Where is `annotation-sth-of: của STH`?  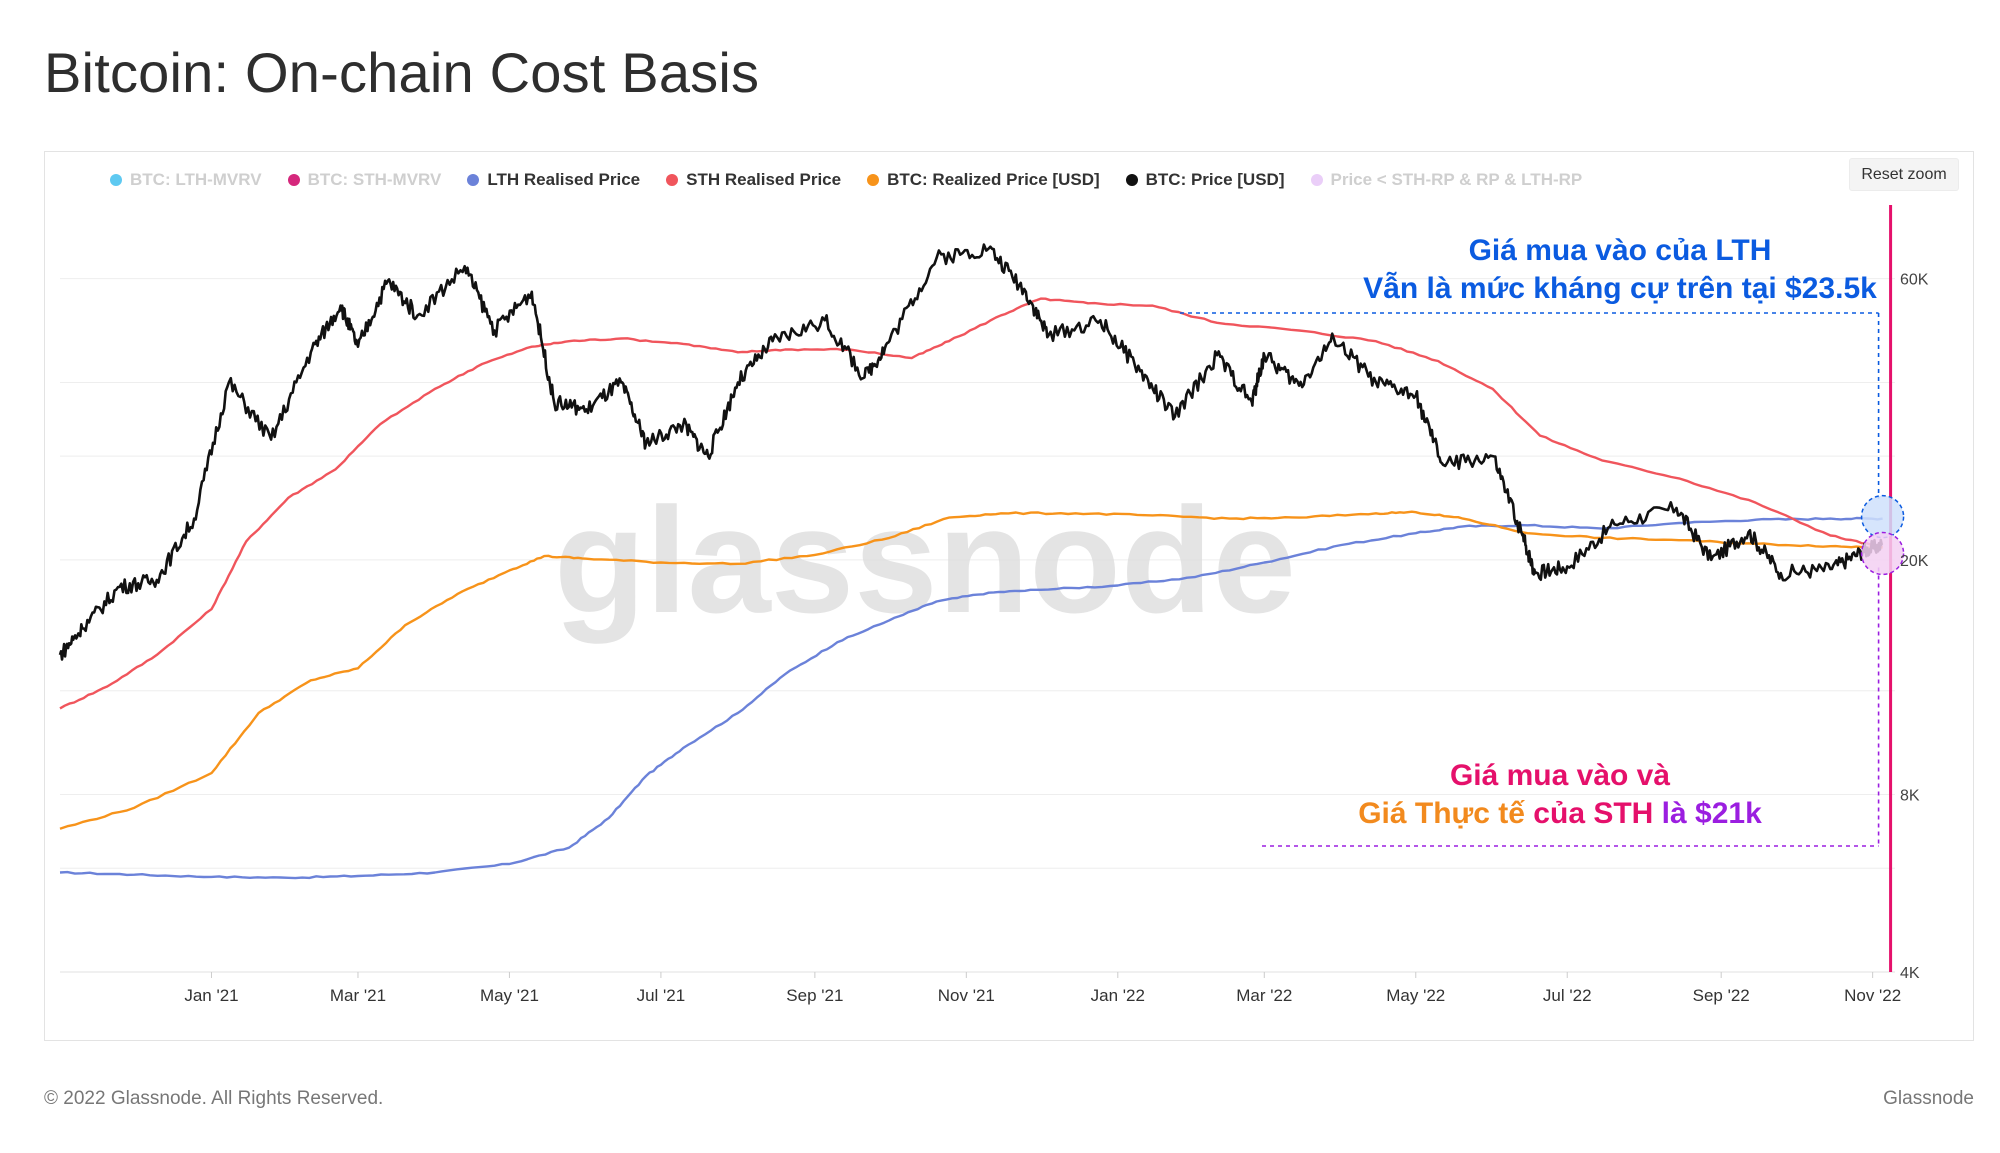
annotation-sth-of: của STH is located at coordinates (1593, 813).